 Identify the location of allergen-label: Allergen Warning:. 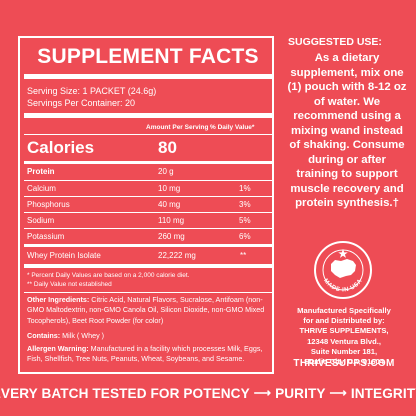
(58, 348).